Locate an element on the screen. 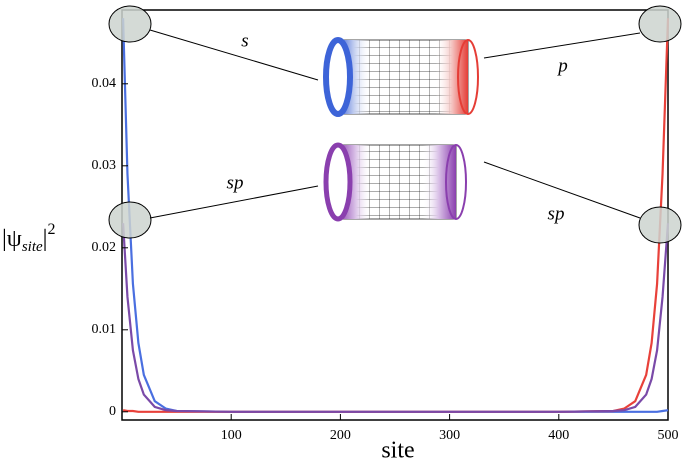  y-tick-label: 0.02 is located at coordinates (104, 247).